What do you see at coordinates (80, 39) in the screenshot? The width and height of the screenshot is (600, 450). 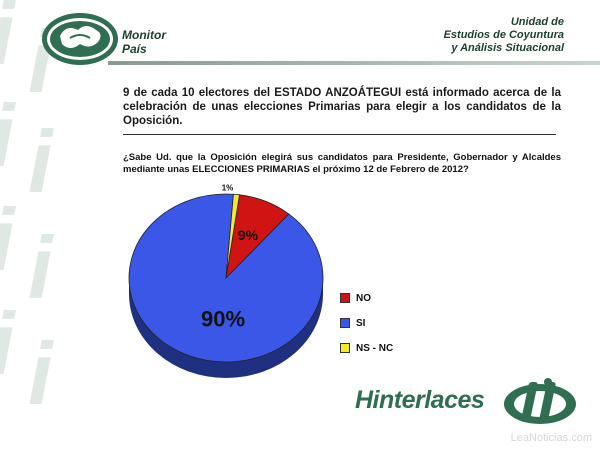 I see `monitor-pais-logo` at bounding box center [80, 39].